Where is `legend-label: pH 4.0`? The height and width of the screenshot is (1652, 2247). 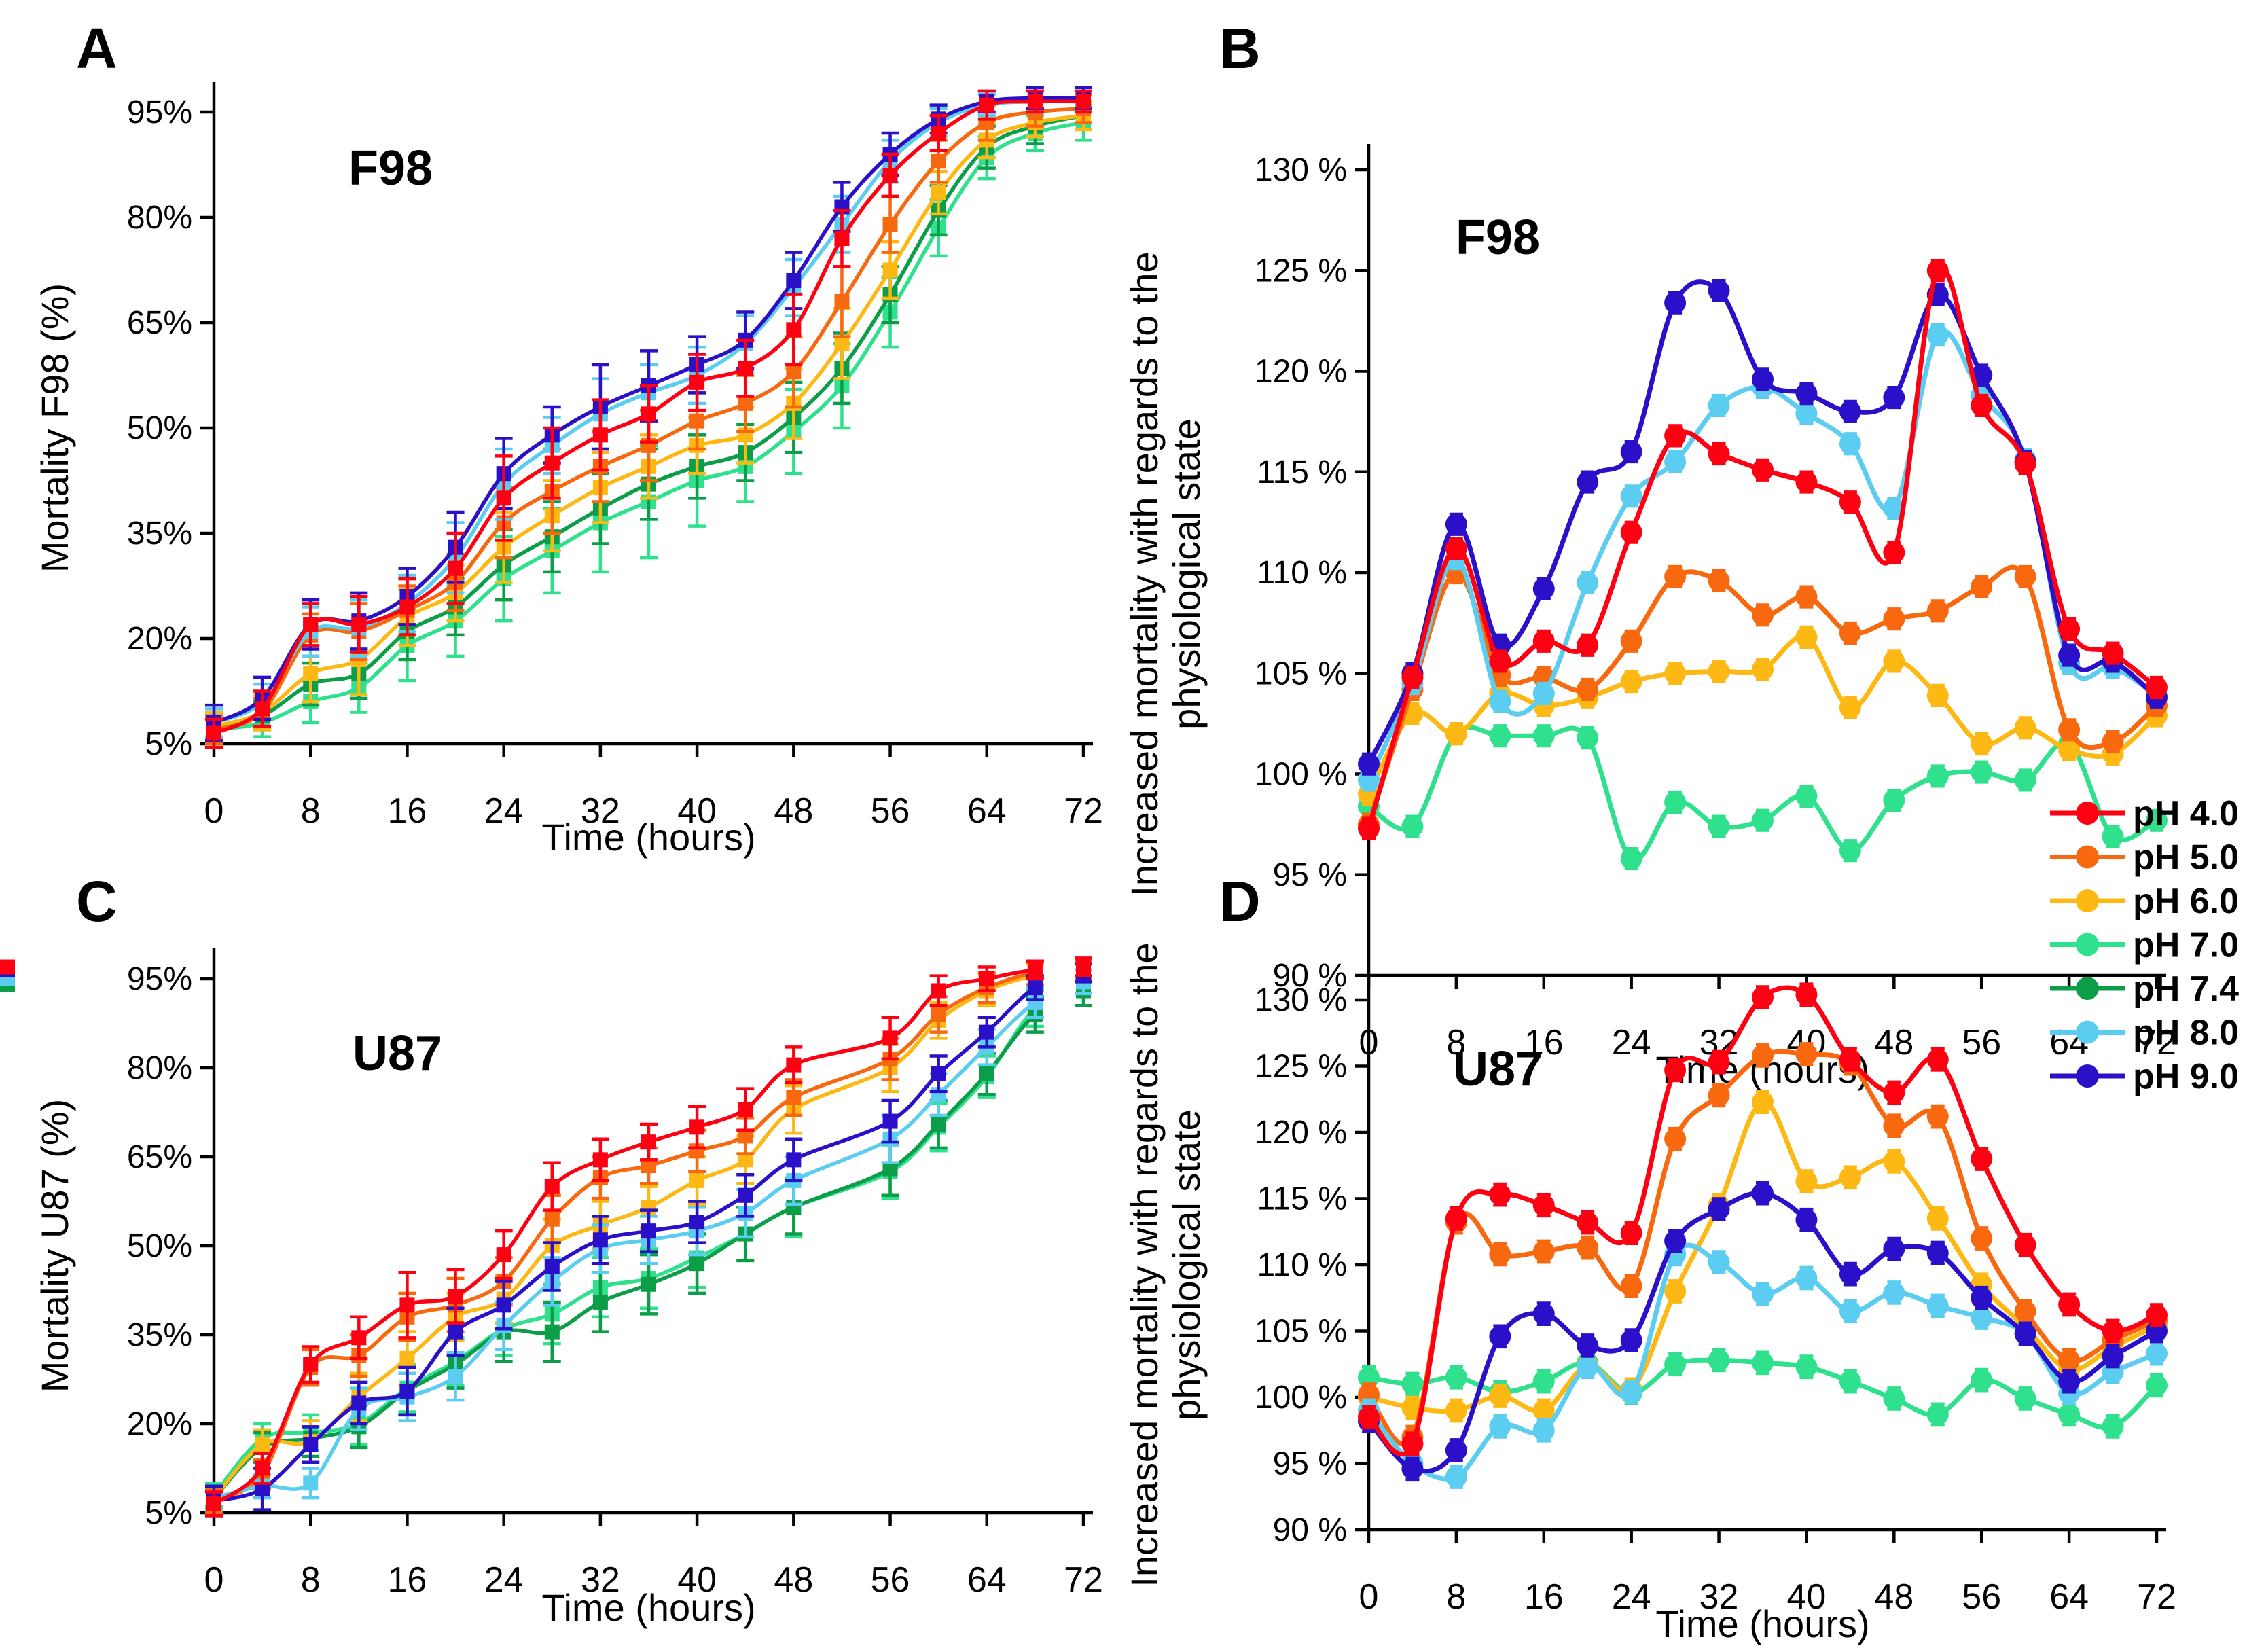 legend-label: pH 4.0 is located at coordinates (2186, 813).